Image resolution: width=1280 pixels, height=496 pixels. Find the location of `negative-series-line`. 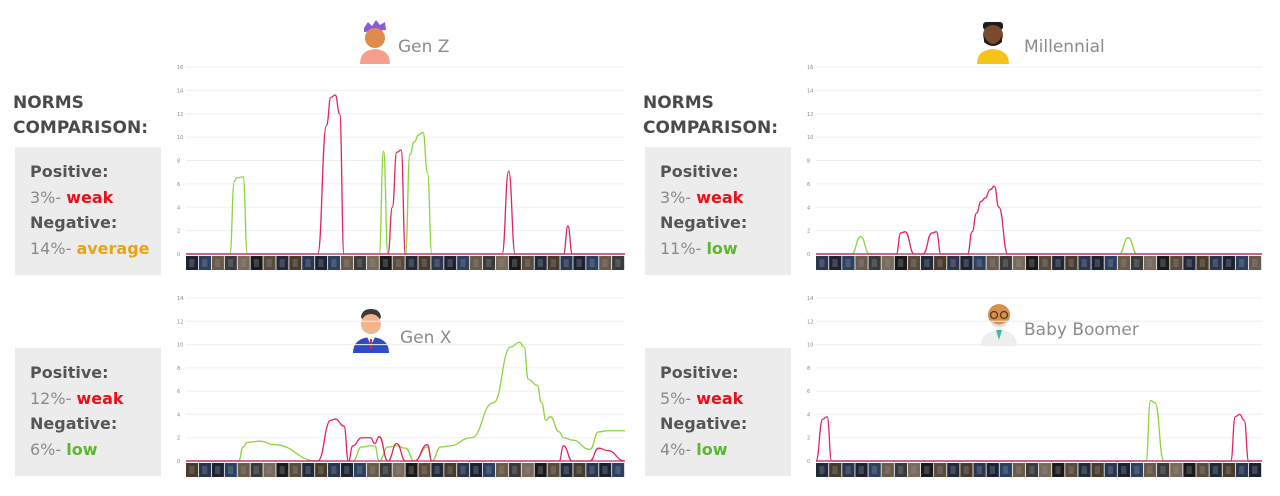

negative-series-line is located at coordinates (1039, 220).